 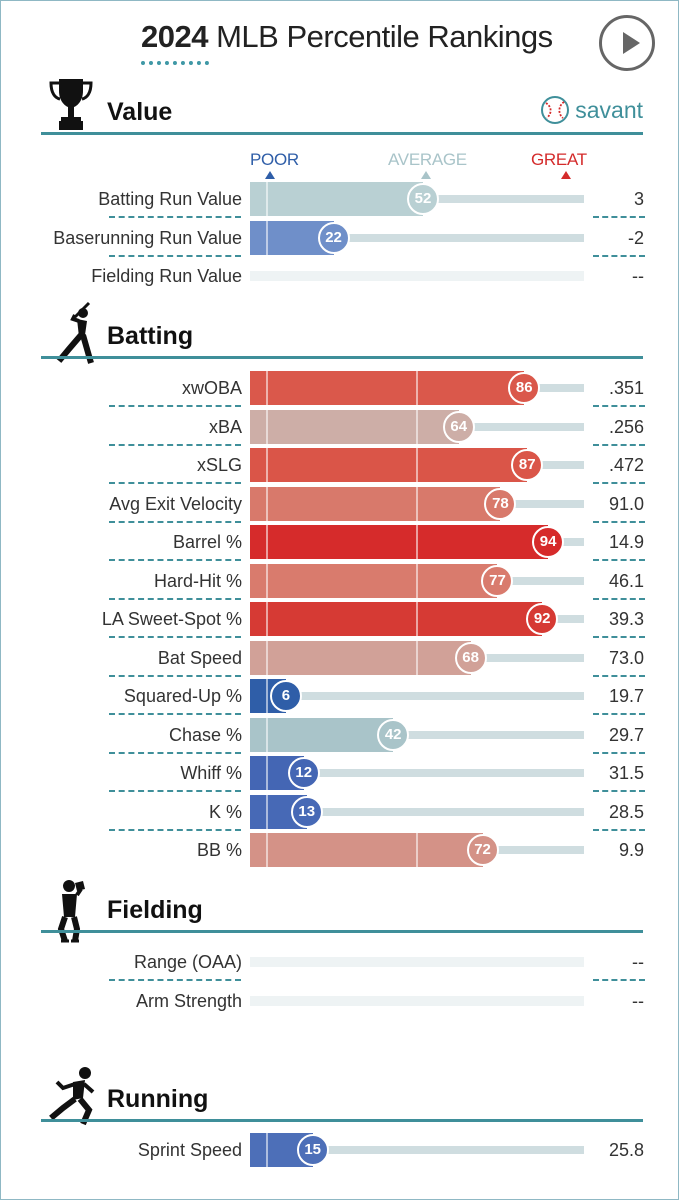 I want to click on metric-value: 19.7, so click(x=626, y=696).